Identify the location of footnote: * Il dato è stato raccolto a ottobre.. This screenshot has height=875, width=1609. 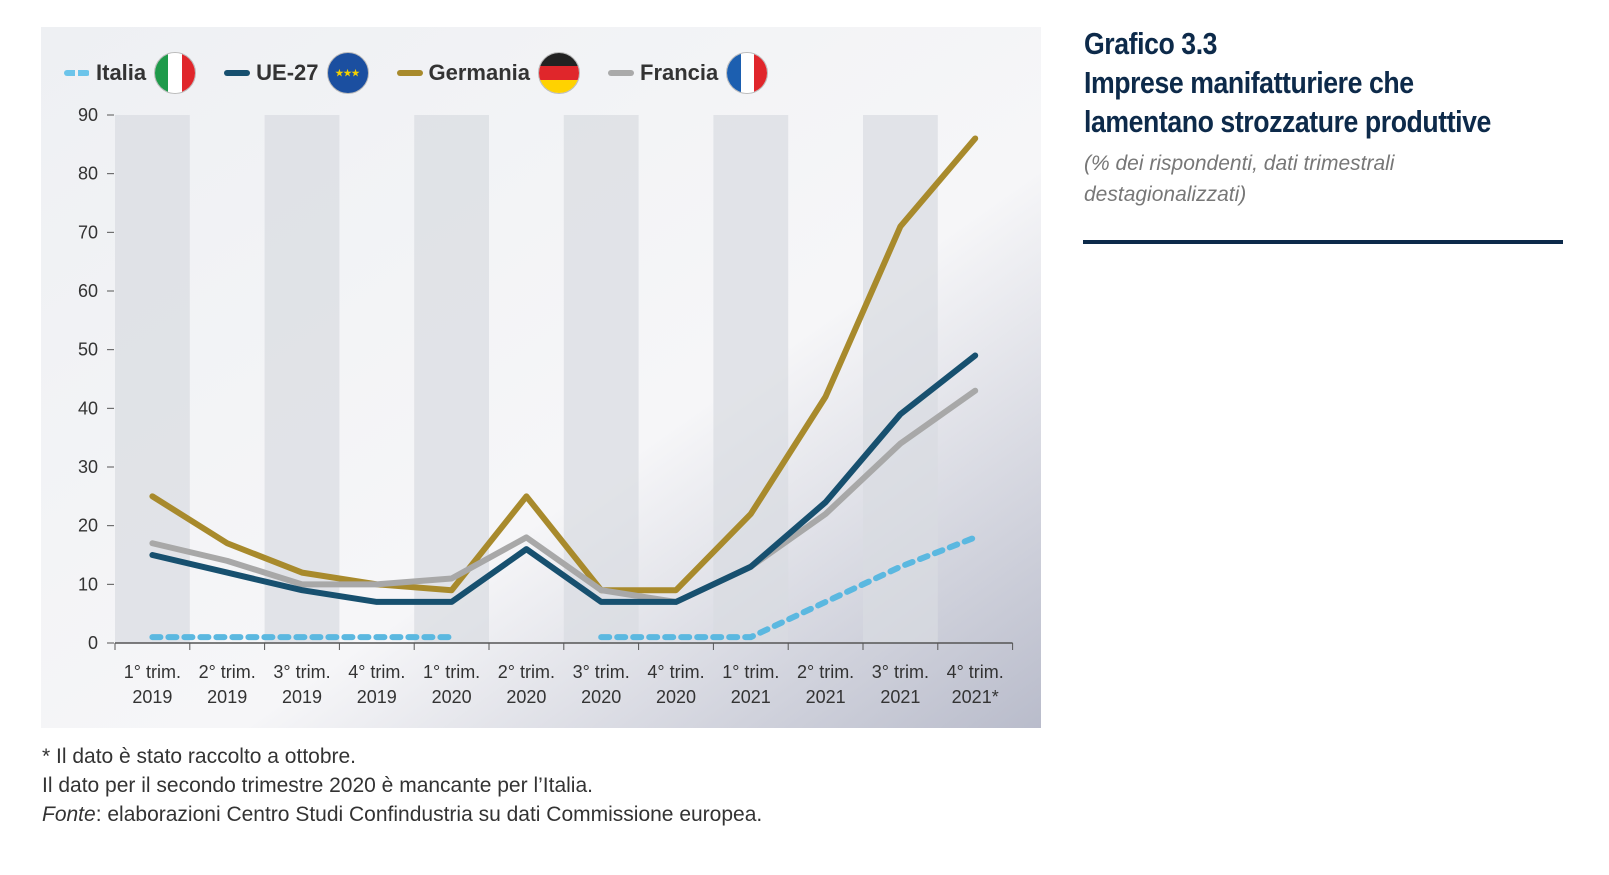
(199, 756).